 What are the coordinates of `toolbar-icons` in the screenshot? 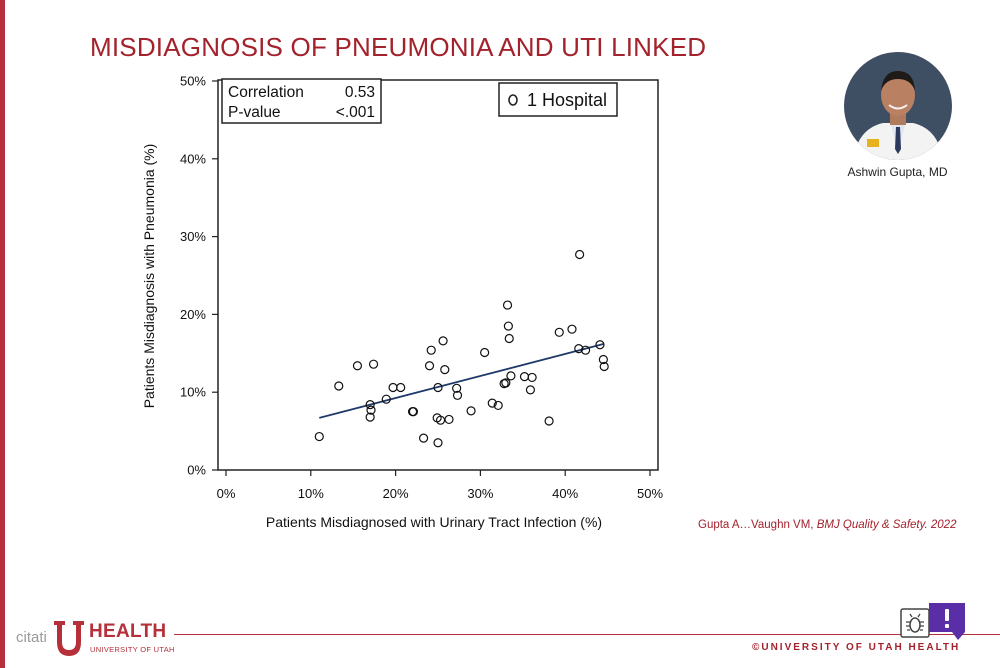 It's located at (935, 622).